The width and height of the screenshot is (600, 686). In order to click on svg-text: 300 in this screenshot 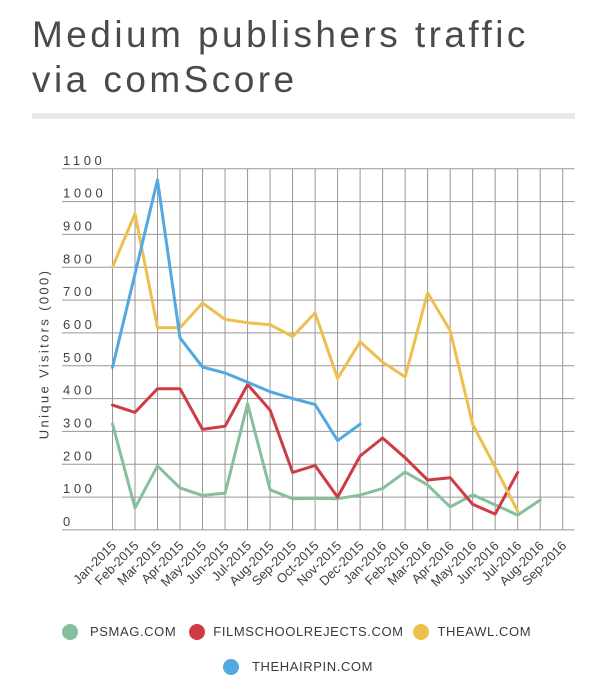, I will do `click(79, 423)`.